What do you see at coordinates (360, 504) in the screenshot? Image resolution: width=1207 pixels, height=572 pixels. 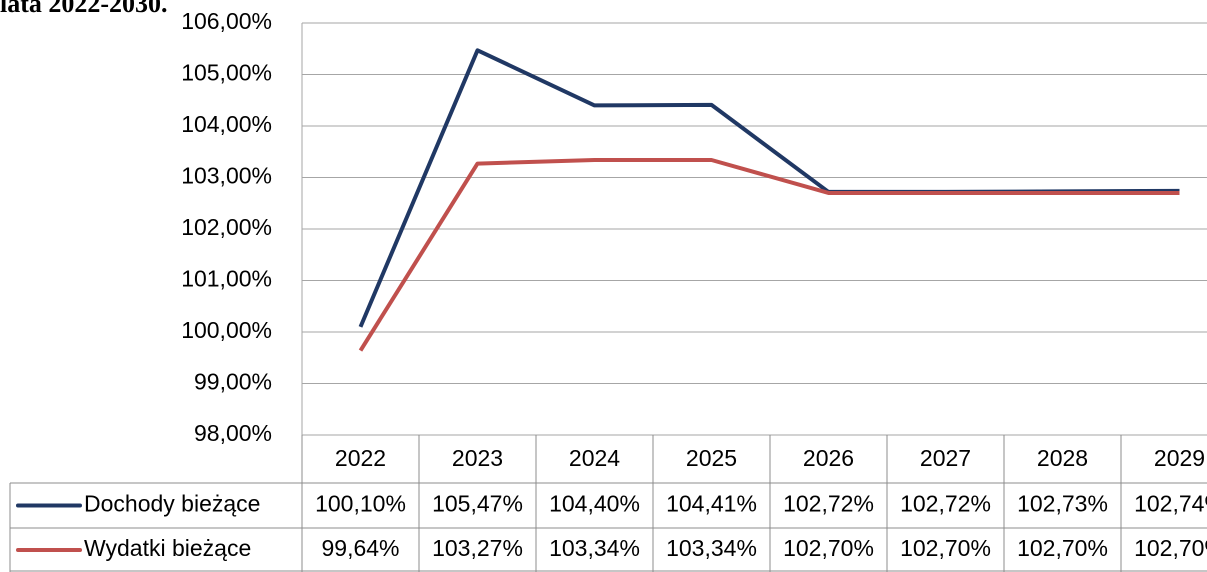 I see `data-label: 100,10%` at bounding box center [360, 504].